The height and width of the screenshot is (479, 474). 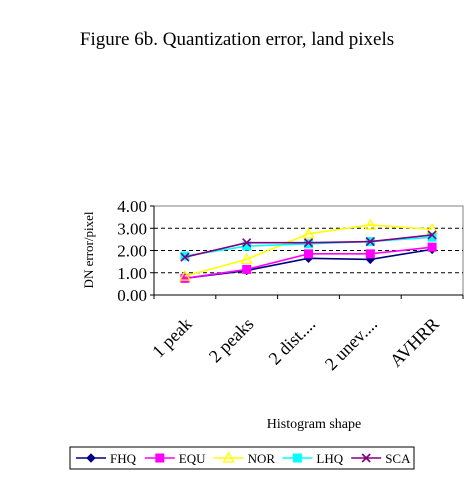 What do you see at coordinates (132, 295) in the screenshot?
I see `y-tick-label: 0.00` at bounding box center [132, 295].